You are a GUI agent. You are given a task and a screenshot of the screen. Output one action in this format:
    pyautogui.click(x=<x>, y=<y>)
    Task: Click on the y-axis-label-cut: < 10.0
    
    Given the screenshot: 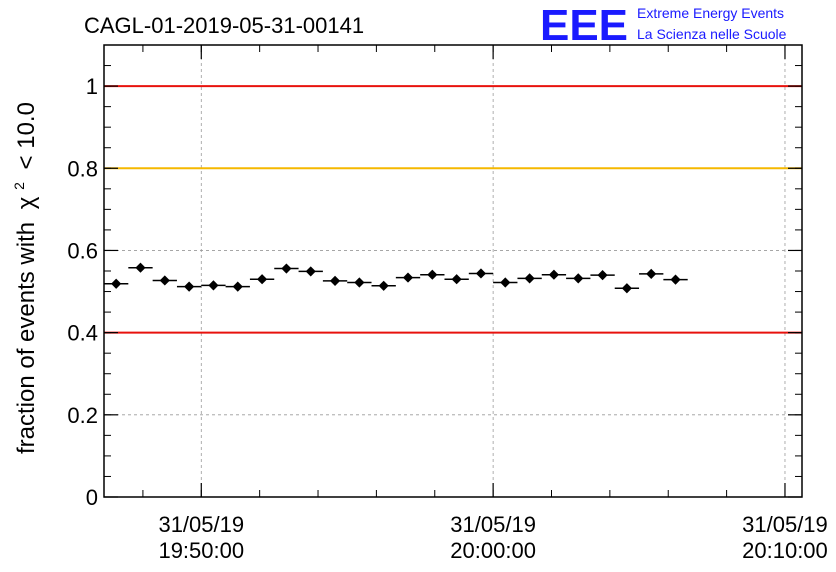 What is the action you would take?
    pyautogui.click(x=26, y=135)
    